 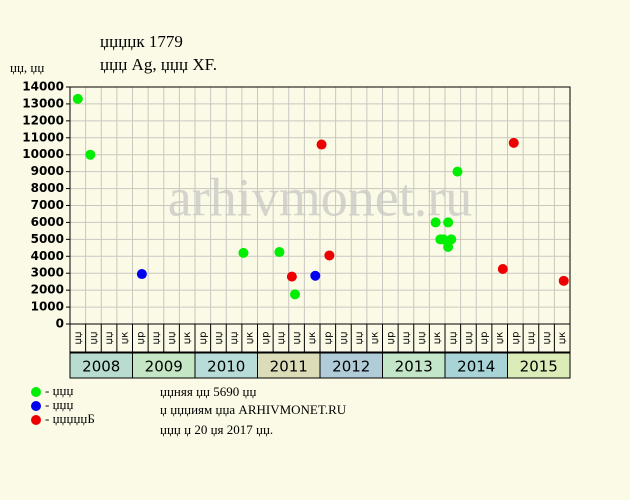 I want to click on footer-line: џ џџџиям џџа ARHIVMONET.RU, so click(x=253, y=409).